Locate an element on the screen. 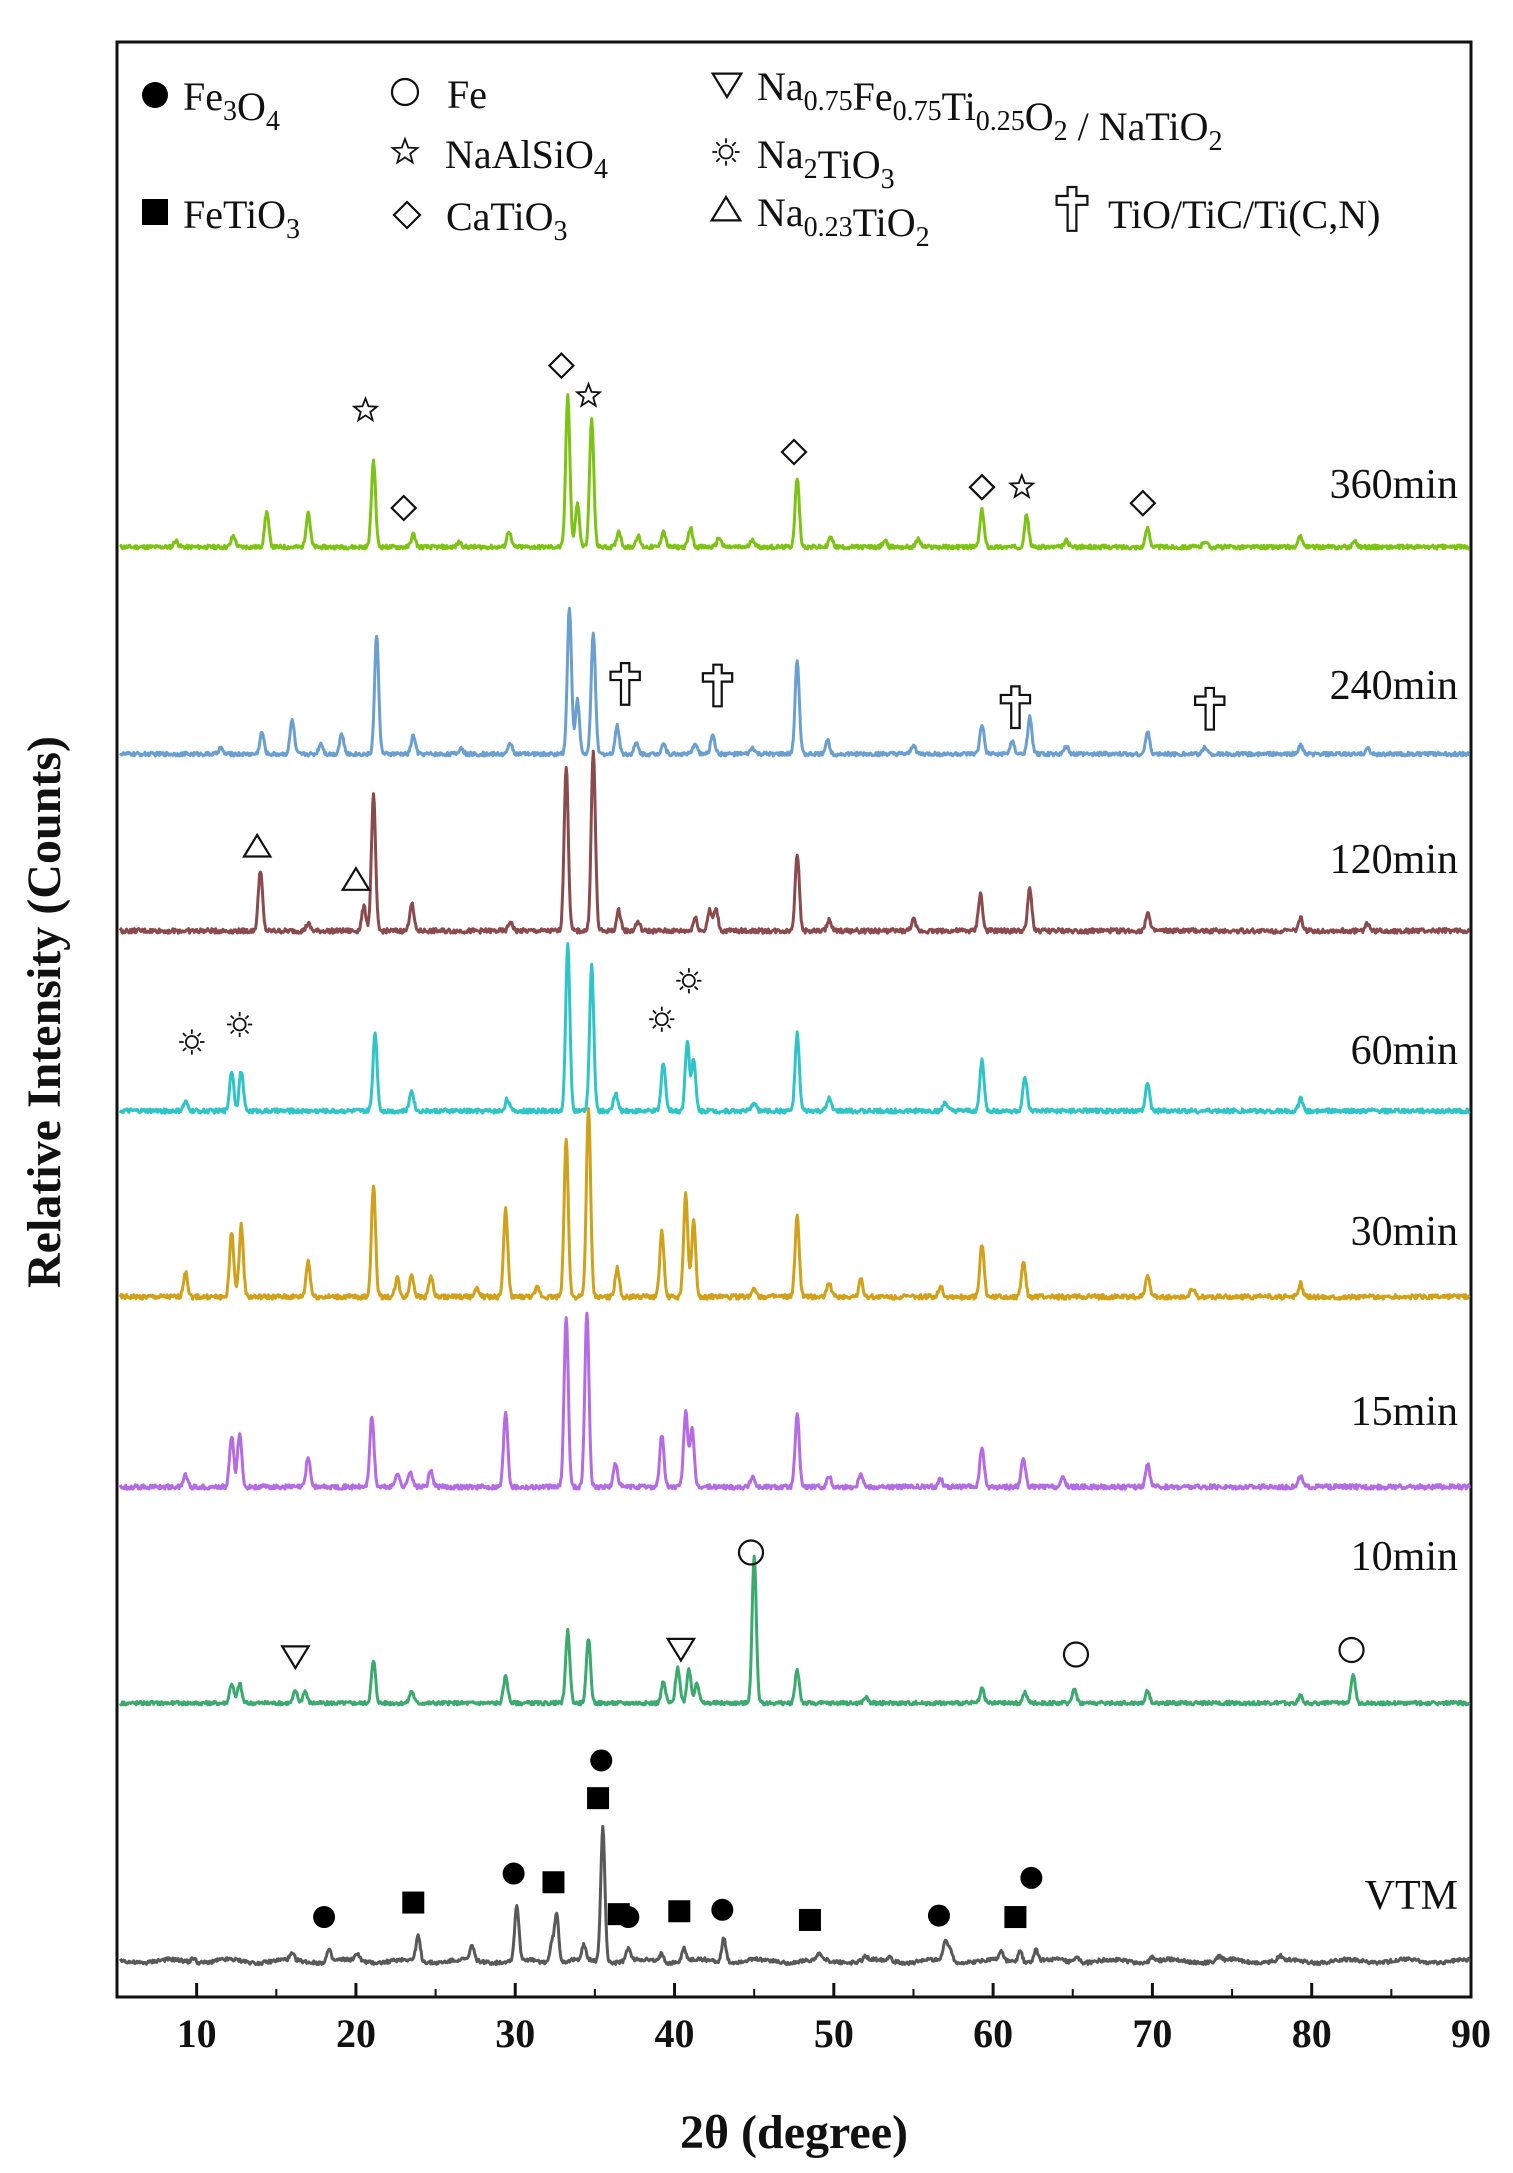 Image resolution: width=1513 pixels, height=2173 pixels. x-axis: 10 20 30 40 50 60 70 80 90 is located at coordinates (834, 2019).